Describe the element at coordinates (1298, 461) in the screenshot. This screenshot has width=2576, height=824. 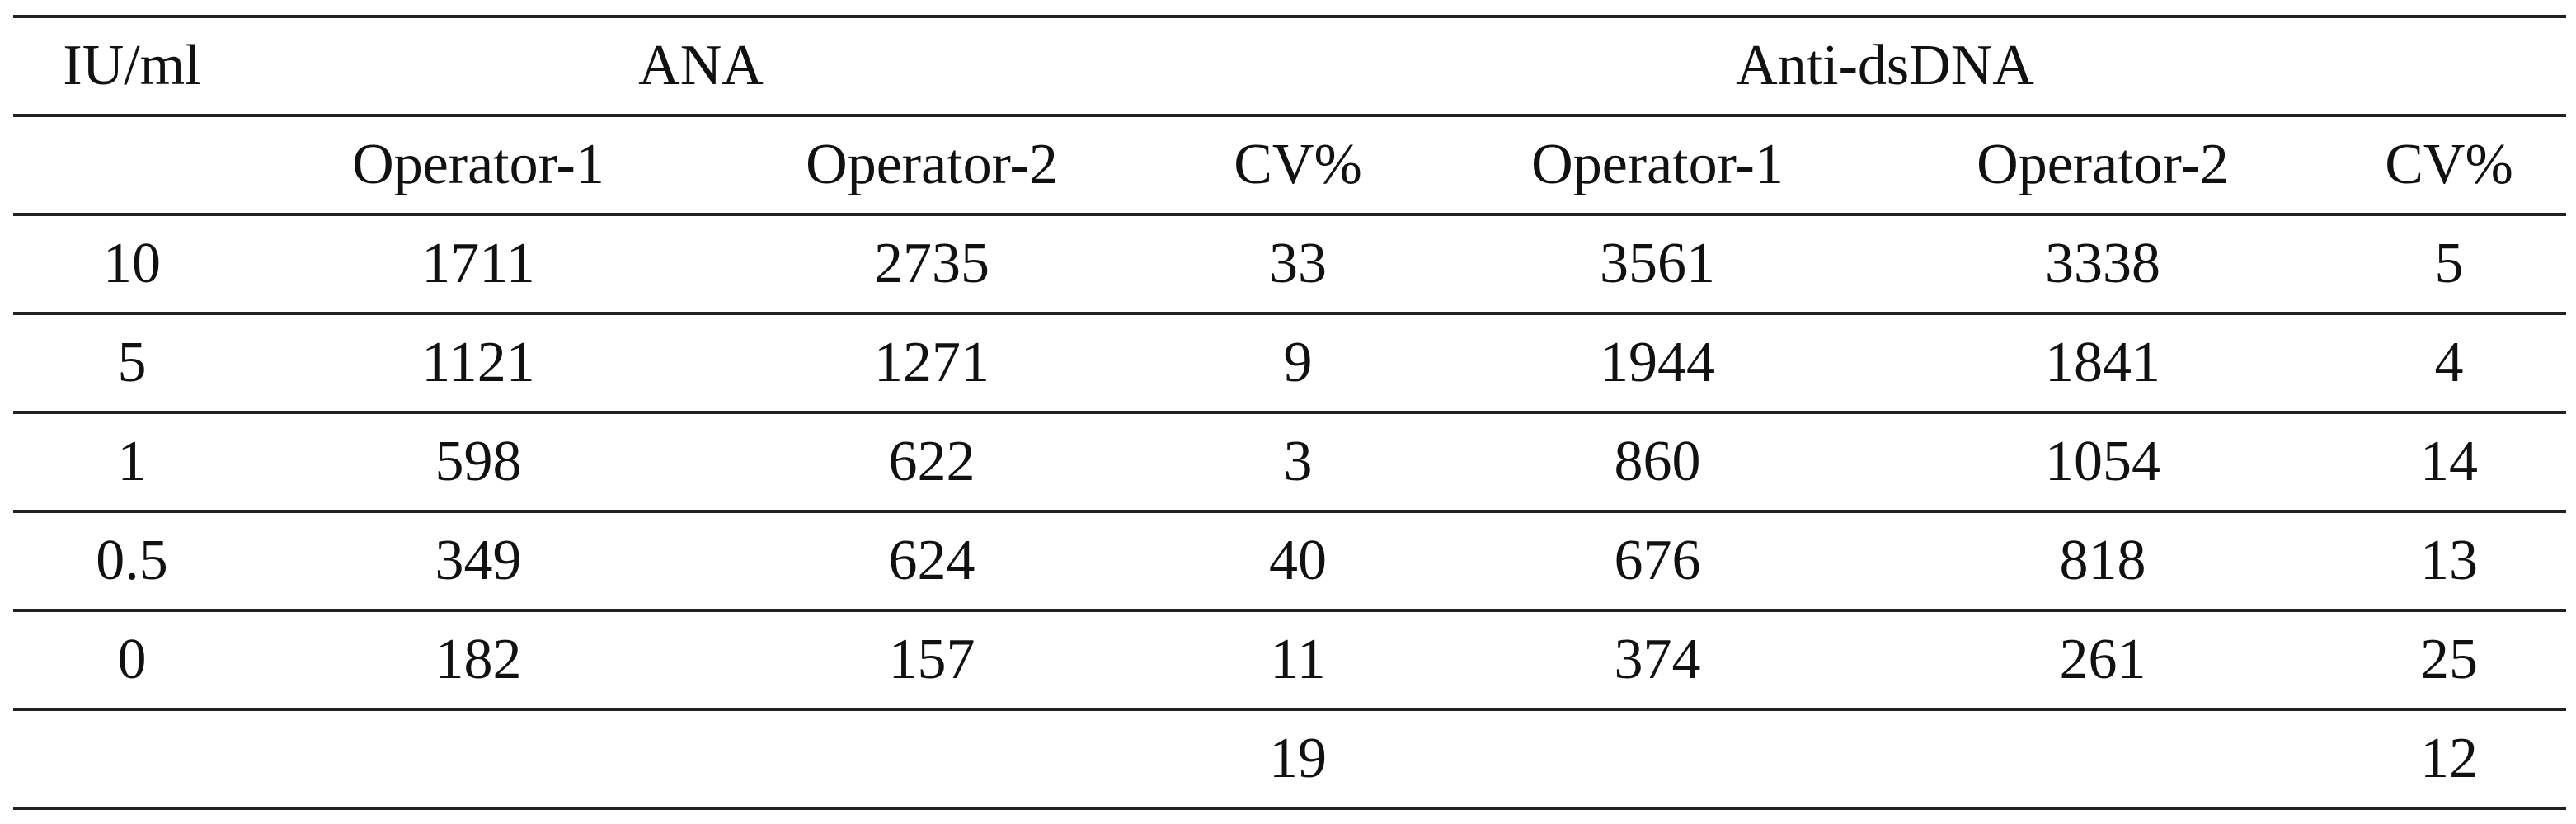
I see `table-cell: 3` at that location.